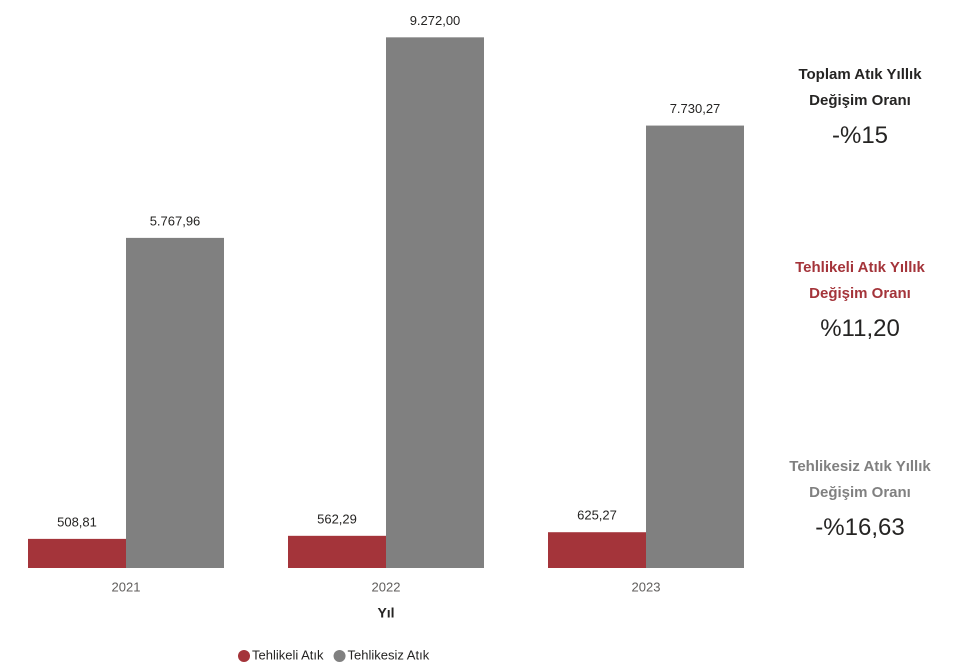  What do you see at coordinates (860, 135) in the screenshot?
I see `kpi-value: -%15` at bounding box center [860, 135].